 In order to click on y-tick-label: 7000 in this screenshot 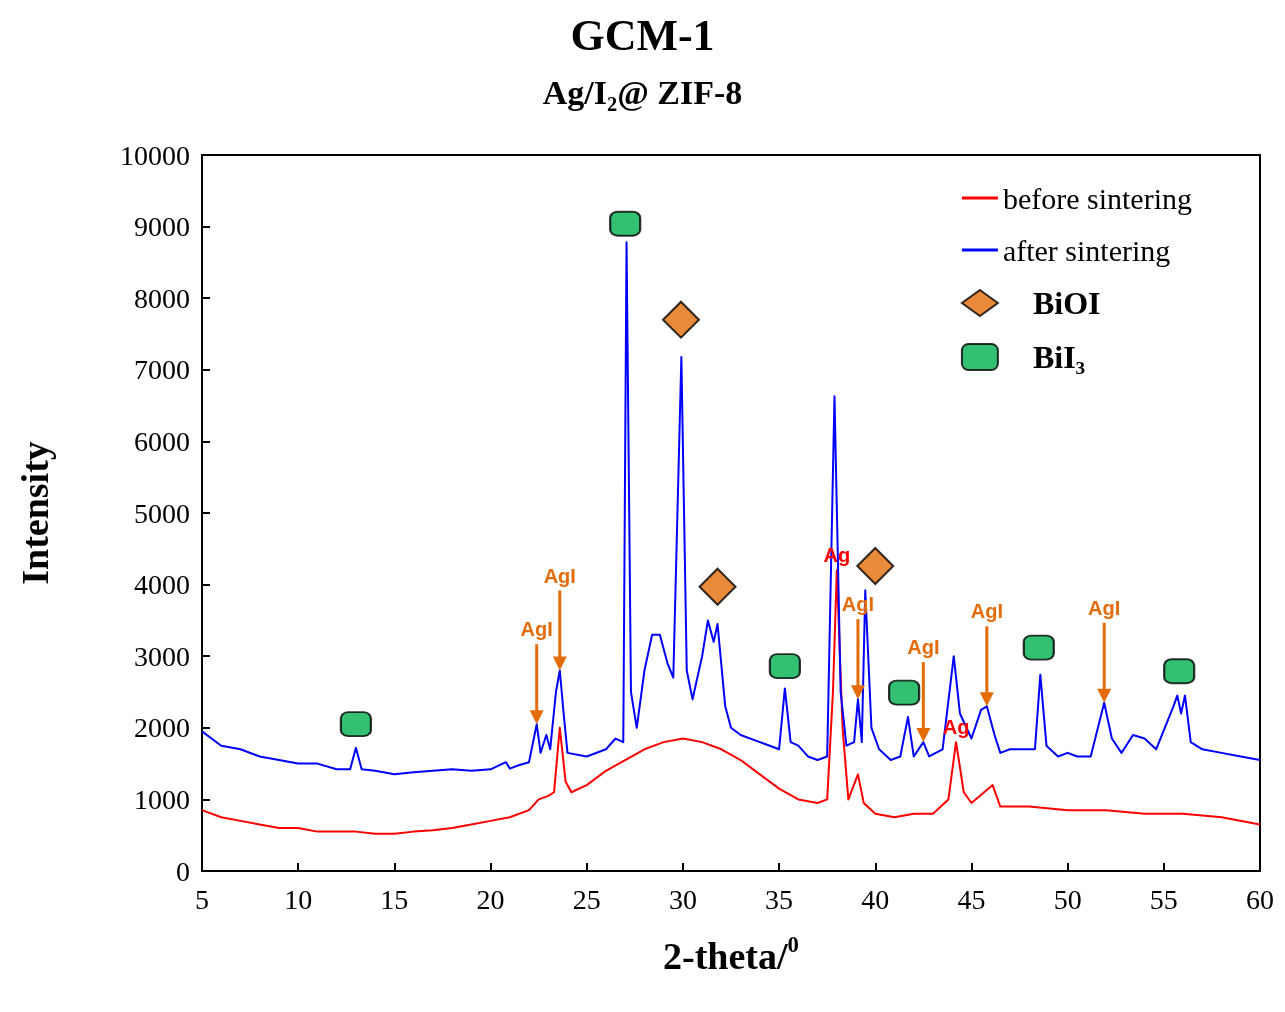, I will do `click(162, 370)`.